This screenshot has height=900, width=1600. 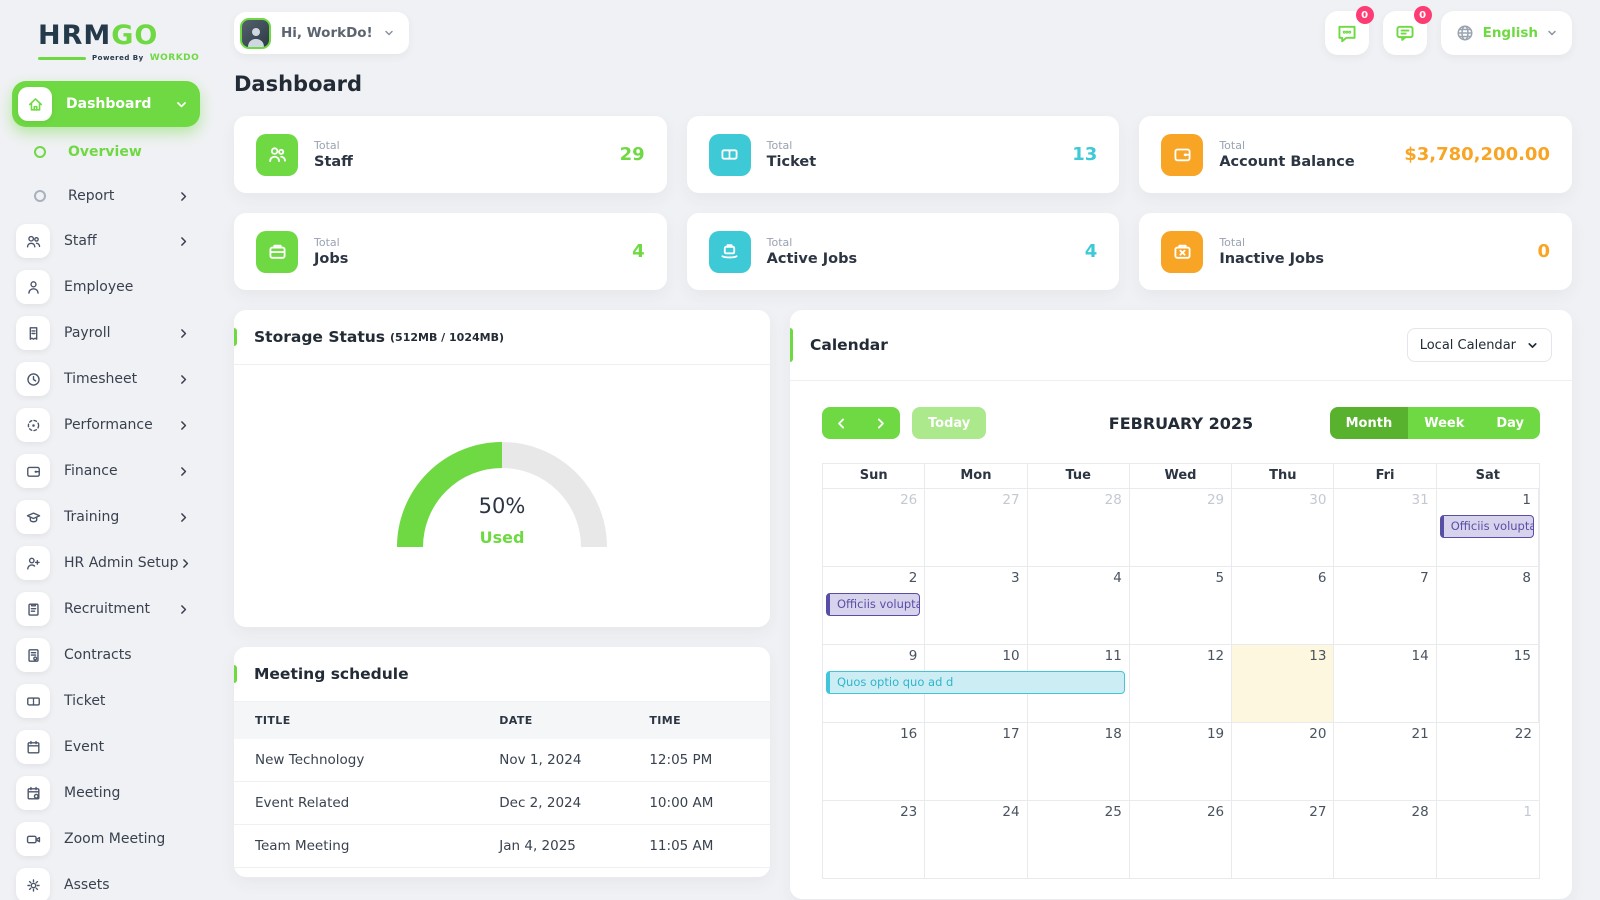 What do you see at coordinates (106, 701) in the screenshot?
I see `sidebar-item-ticket: Ticket` at bounding box center [106, 701].